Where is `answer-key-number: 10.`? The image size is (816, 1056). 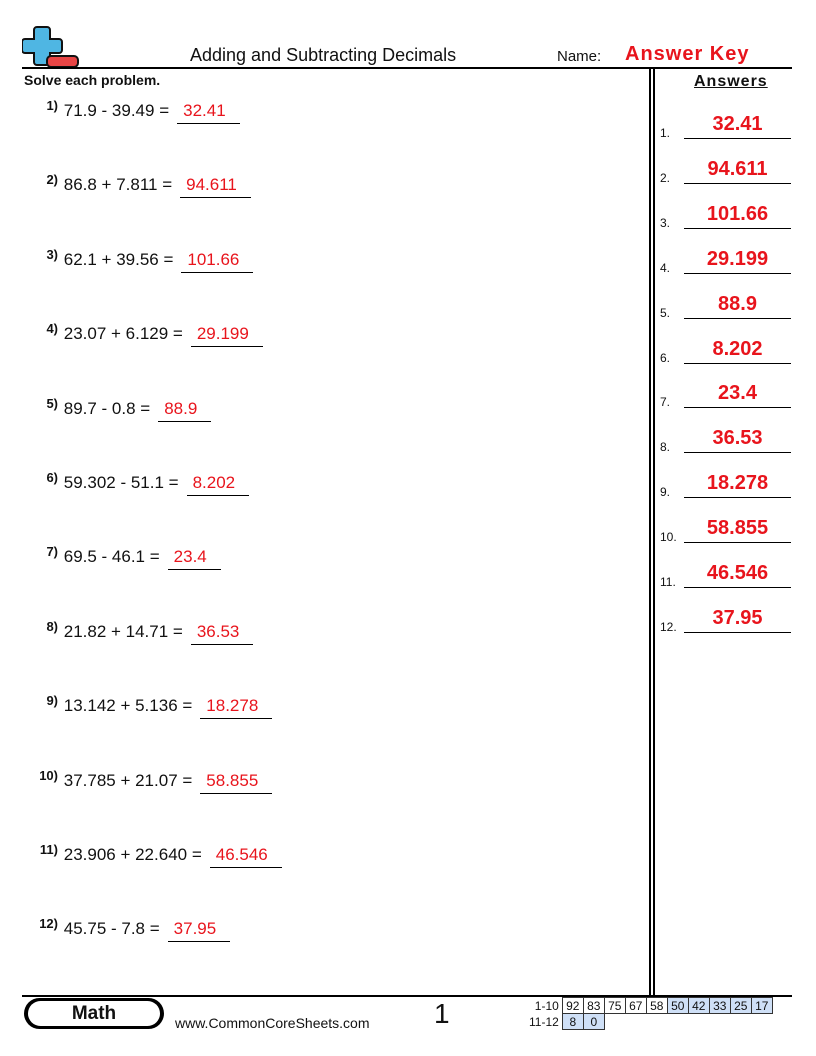
answer-key-number: 10. is located at coordinates (668, 537).